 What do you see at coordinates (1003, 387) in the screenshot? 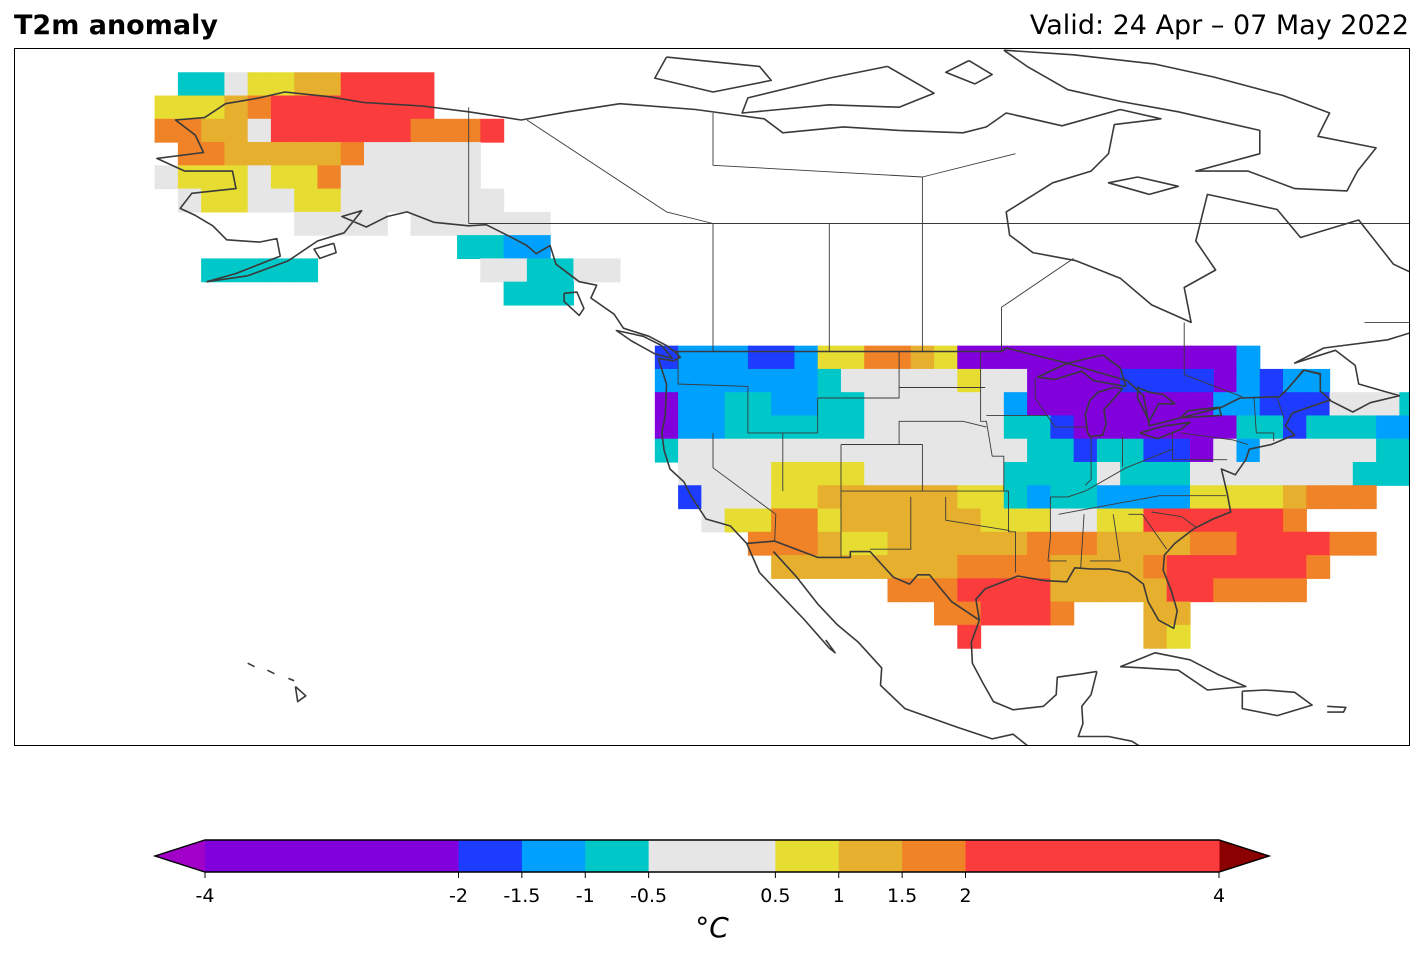
I see `intl-border` at bounding box center [1003, 387].